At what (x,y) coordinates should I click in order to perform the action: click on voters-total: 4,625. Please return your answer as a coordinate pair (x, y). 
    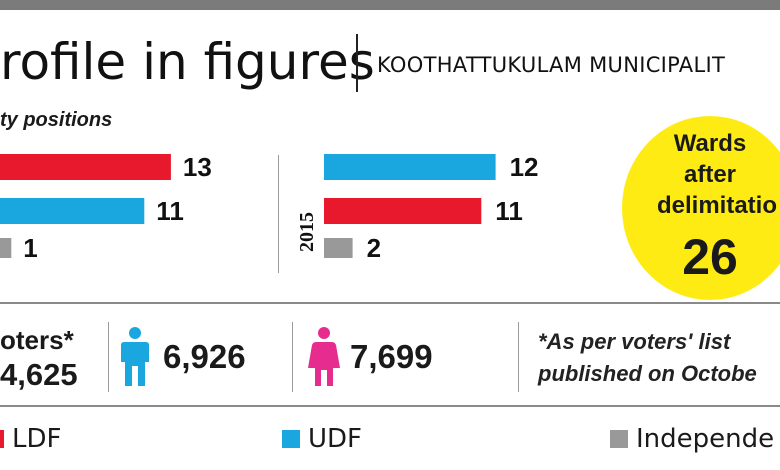
    Looking at the image, I should click on (39, 374).